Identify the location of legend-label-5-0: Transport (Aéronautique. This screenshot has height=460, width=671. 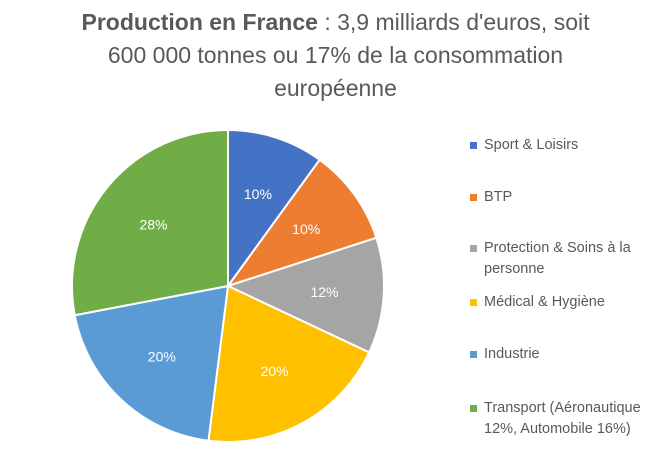
(562, 408).